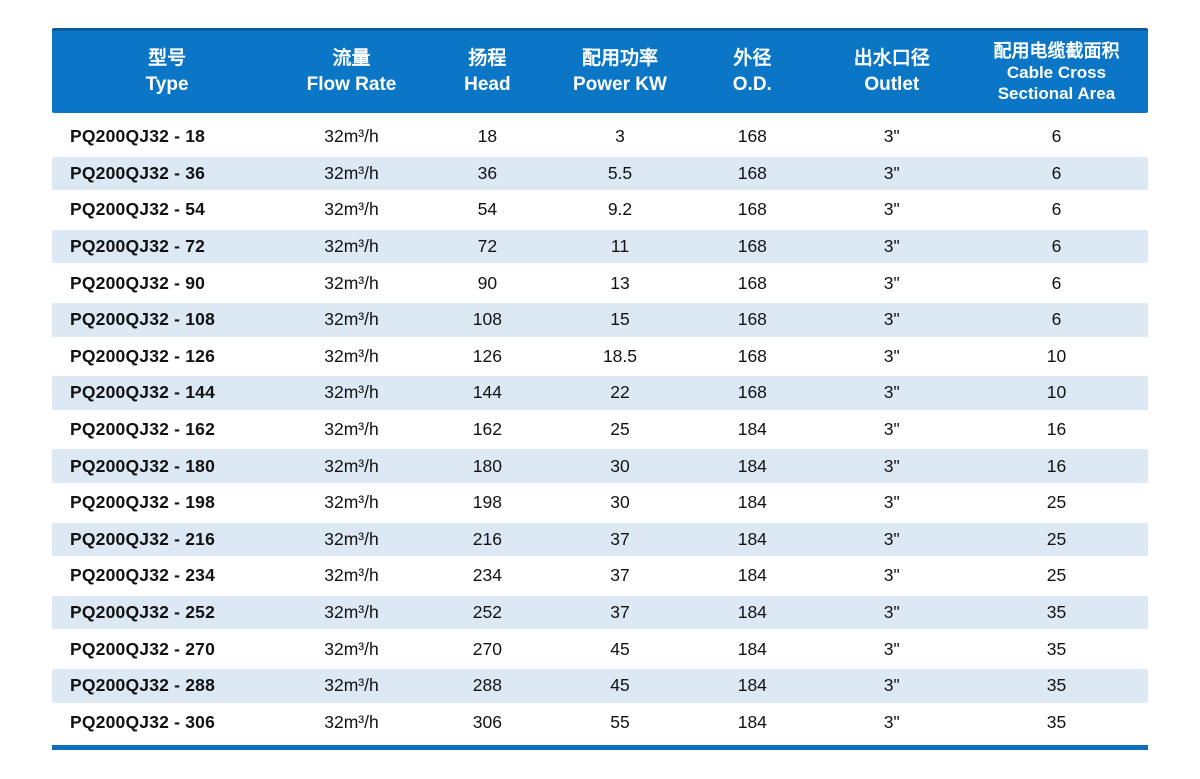 This screenshot has width=1200, height=779. I want to click on table-cell: 90, so click(487, 282).